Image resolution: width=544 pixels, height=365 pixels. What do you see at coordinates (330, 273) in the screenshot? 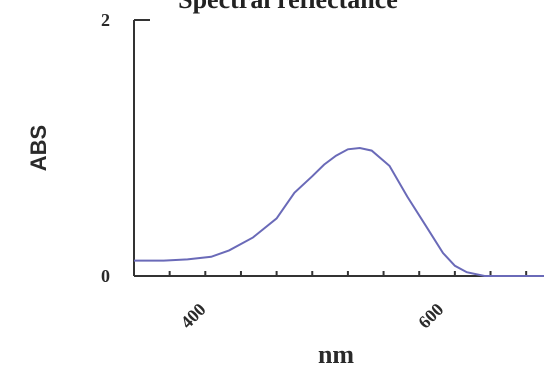
I see `x-ticks` at bounding box center [330, 273].